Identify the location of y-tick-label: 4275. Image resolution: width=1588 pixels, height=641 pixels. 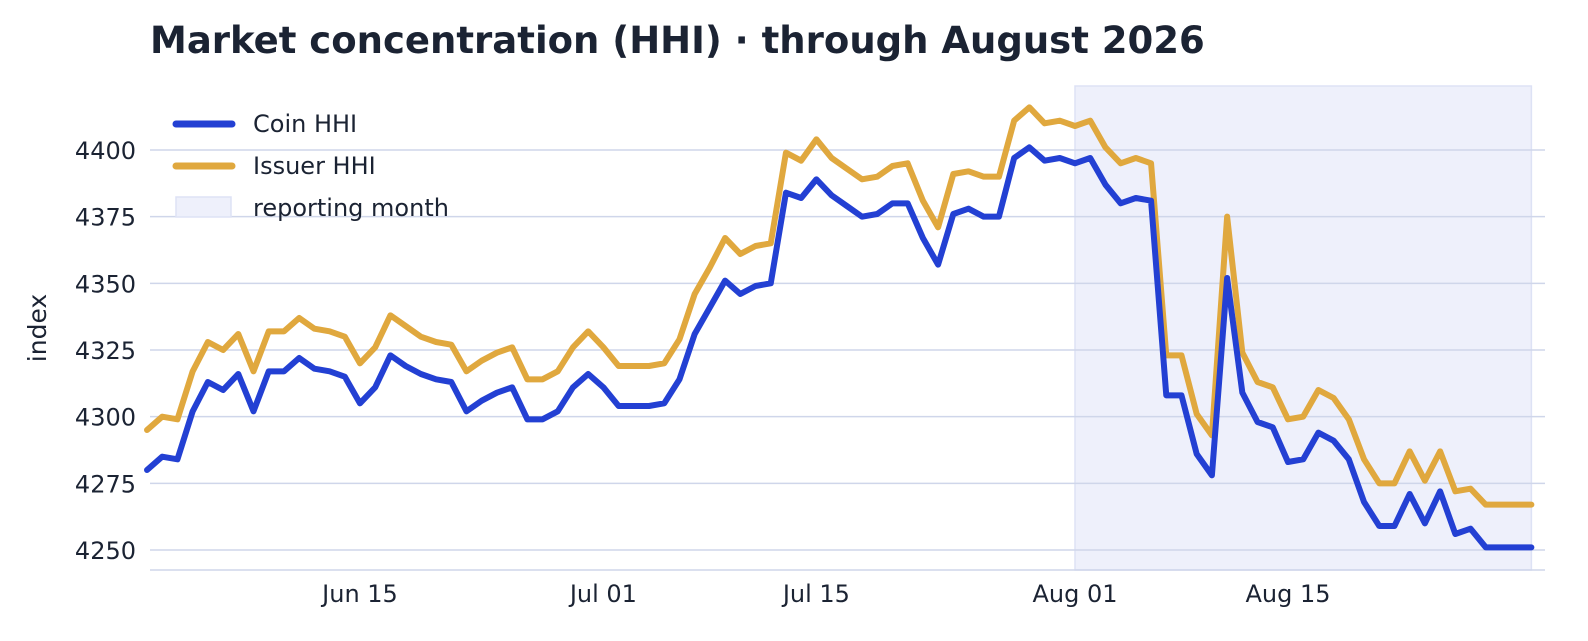
(105, 484).